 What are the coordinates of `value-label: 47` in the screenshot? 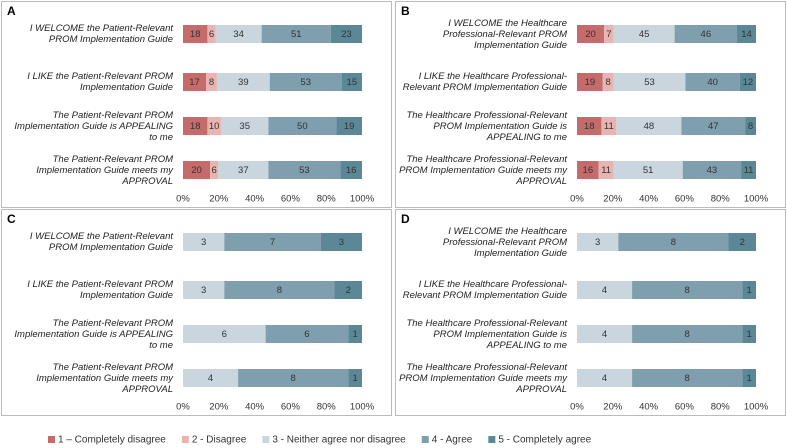 It's located at (713, 126).